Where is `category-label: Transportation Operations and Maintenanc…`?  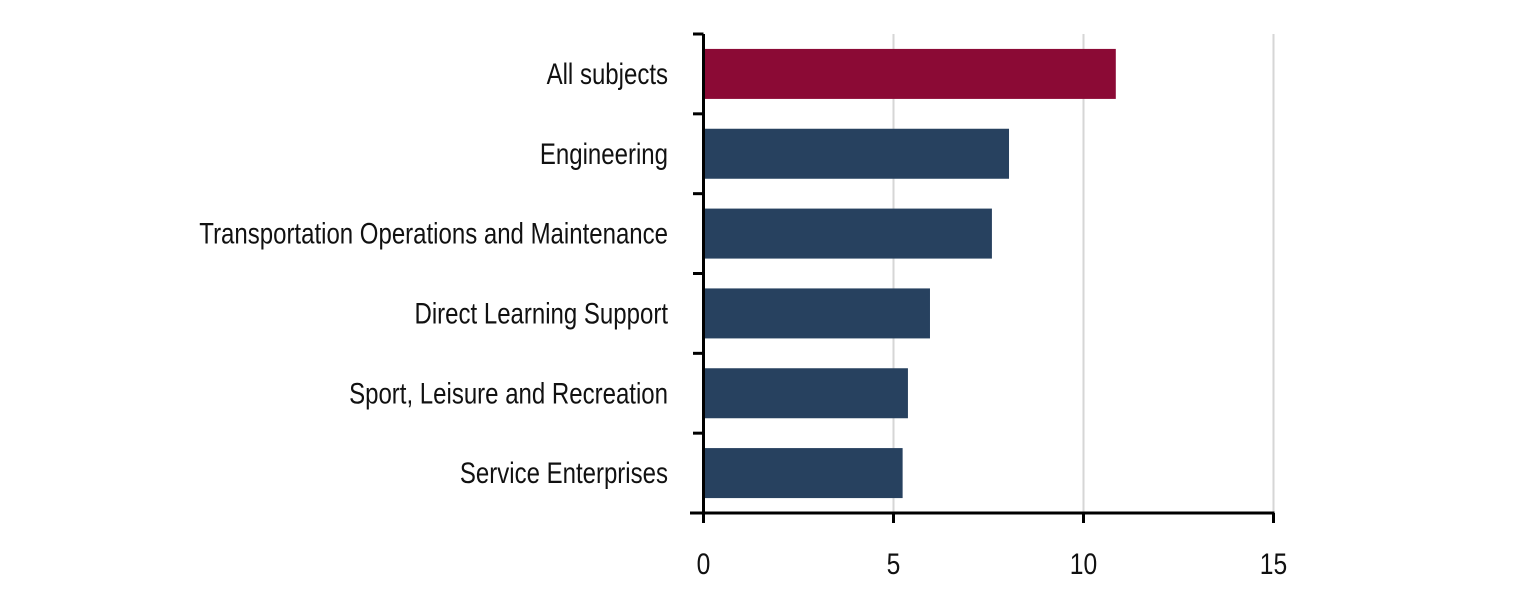 category-label: Transportation Operations and Maintenanc… is located at coordinates (433, 234).